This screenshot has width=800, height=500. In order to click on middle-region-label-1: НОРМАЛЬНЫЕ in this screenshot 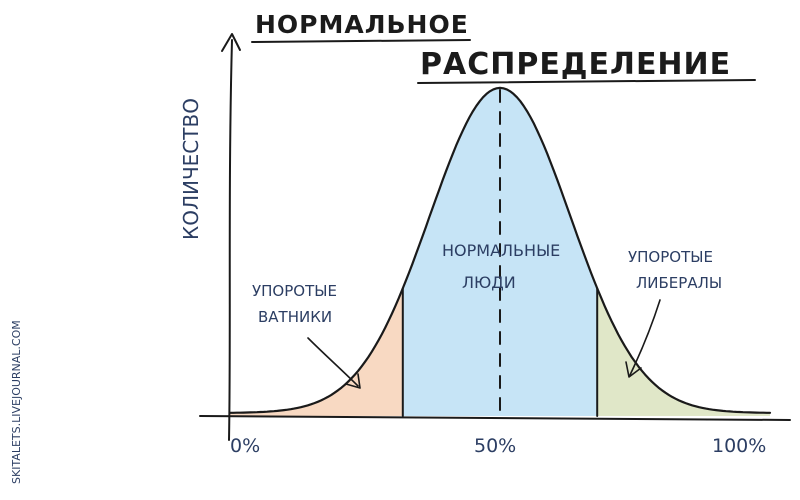, I will do `click(501, 250)`.